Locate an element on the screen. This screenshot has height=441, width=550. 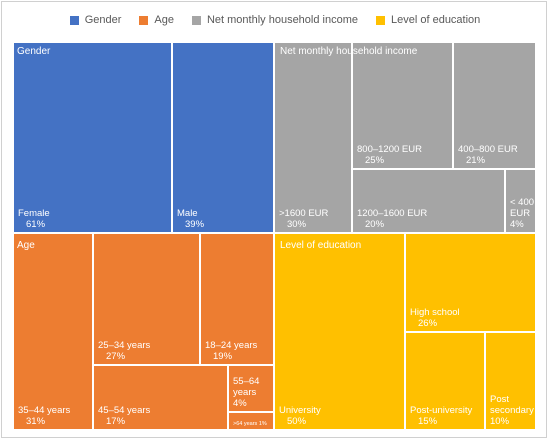
tile-label-1200-1600-eur: 1200–1600 EUR is located at coordinates (392, 213).